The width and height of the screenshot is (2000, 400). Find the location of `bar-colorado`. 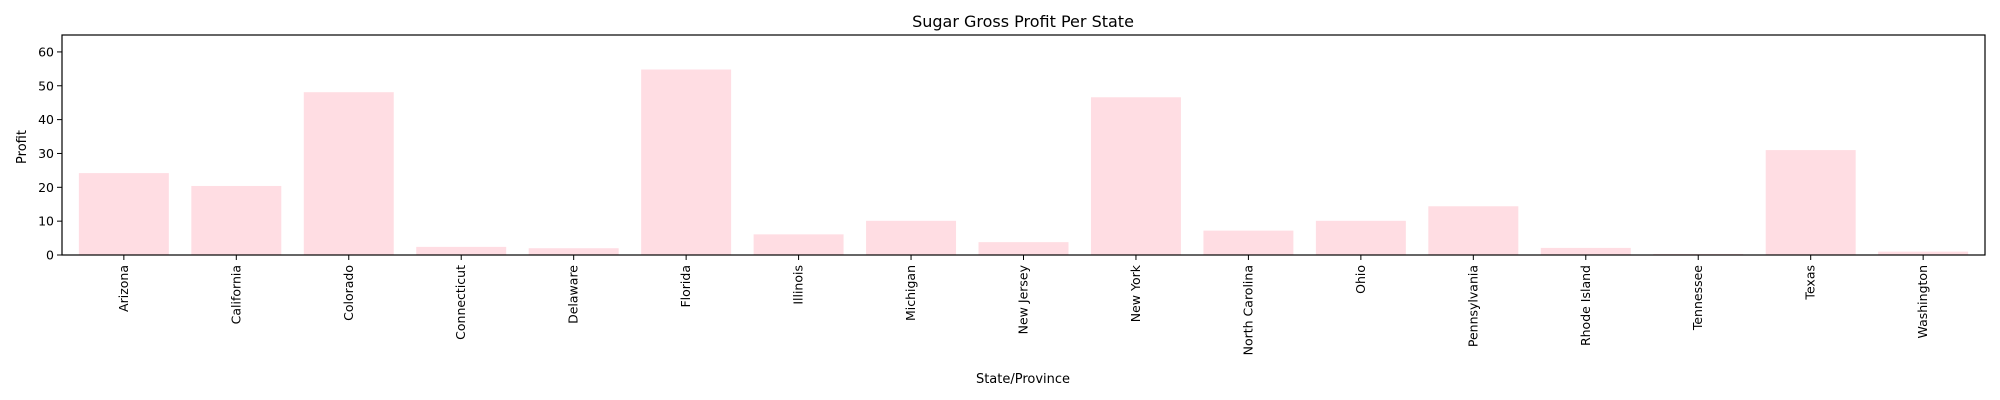

bar-colorado is located at coordinates (348, 173).